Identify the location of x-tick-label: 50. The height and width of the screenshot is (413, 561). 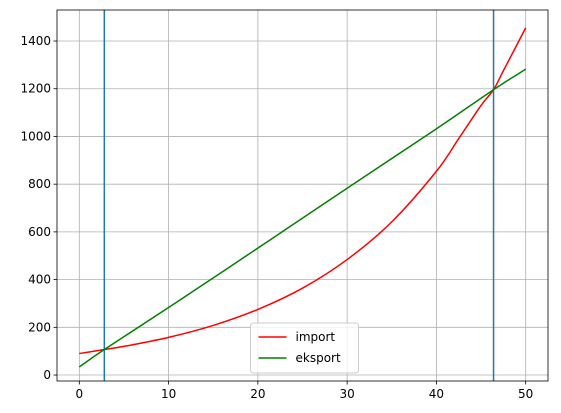
(525, 394).